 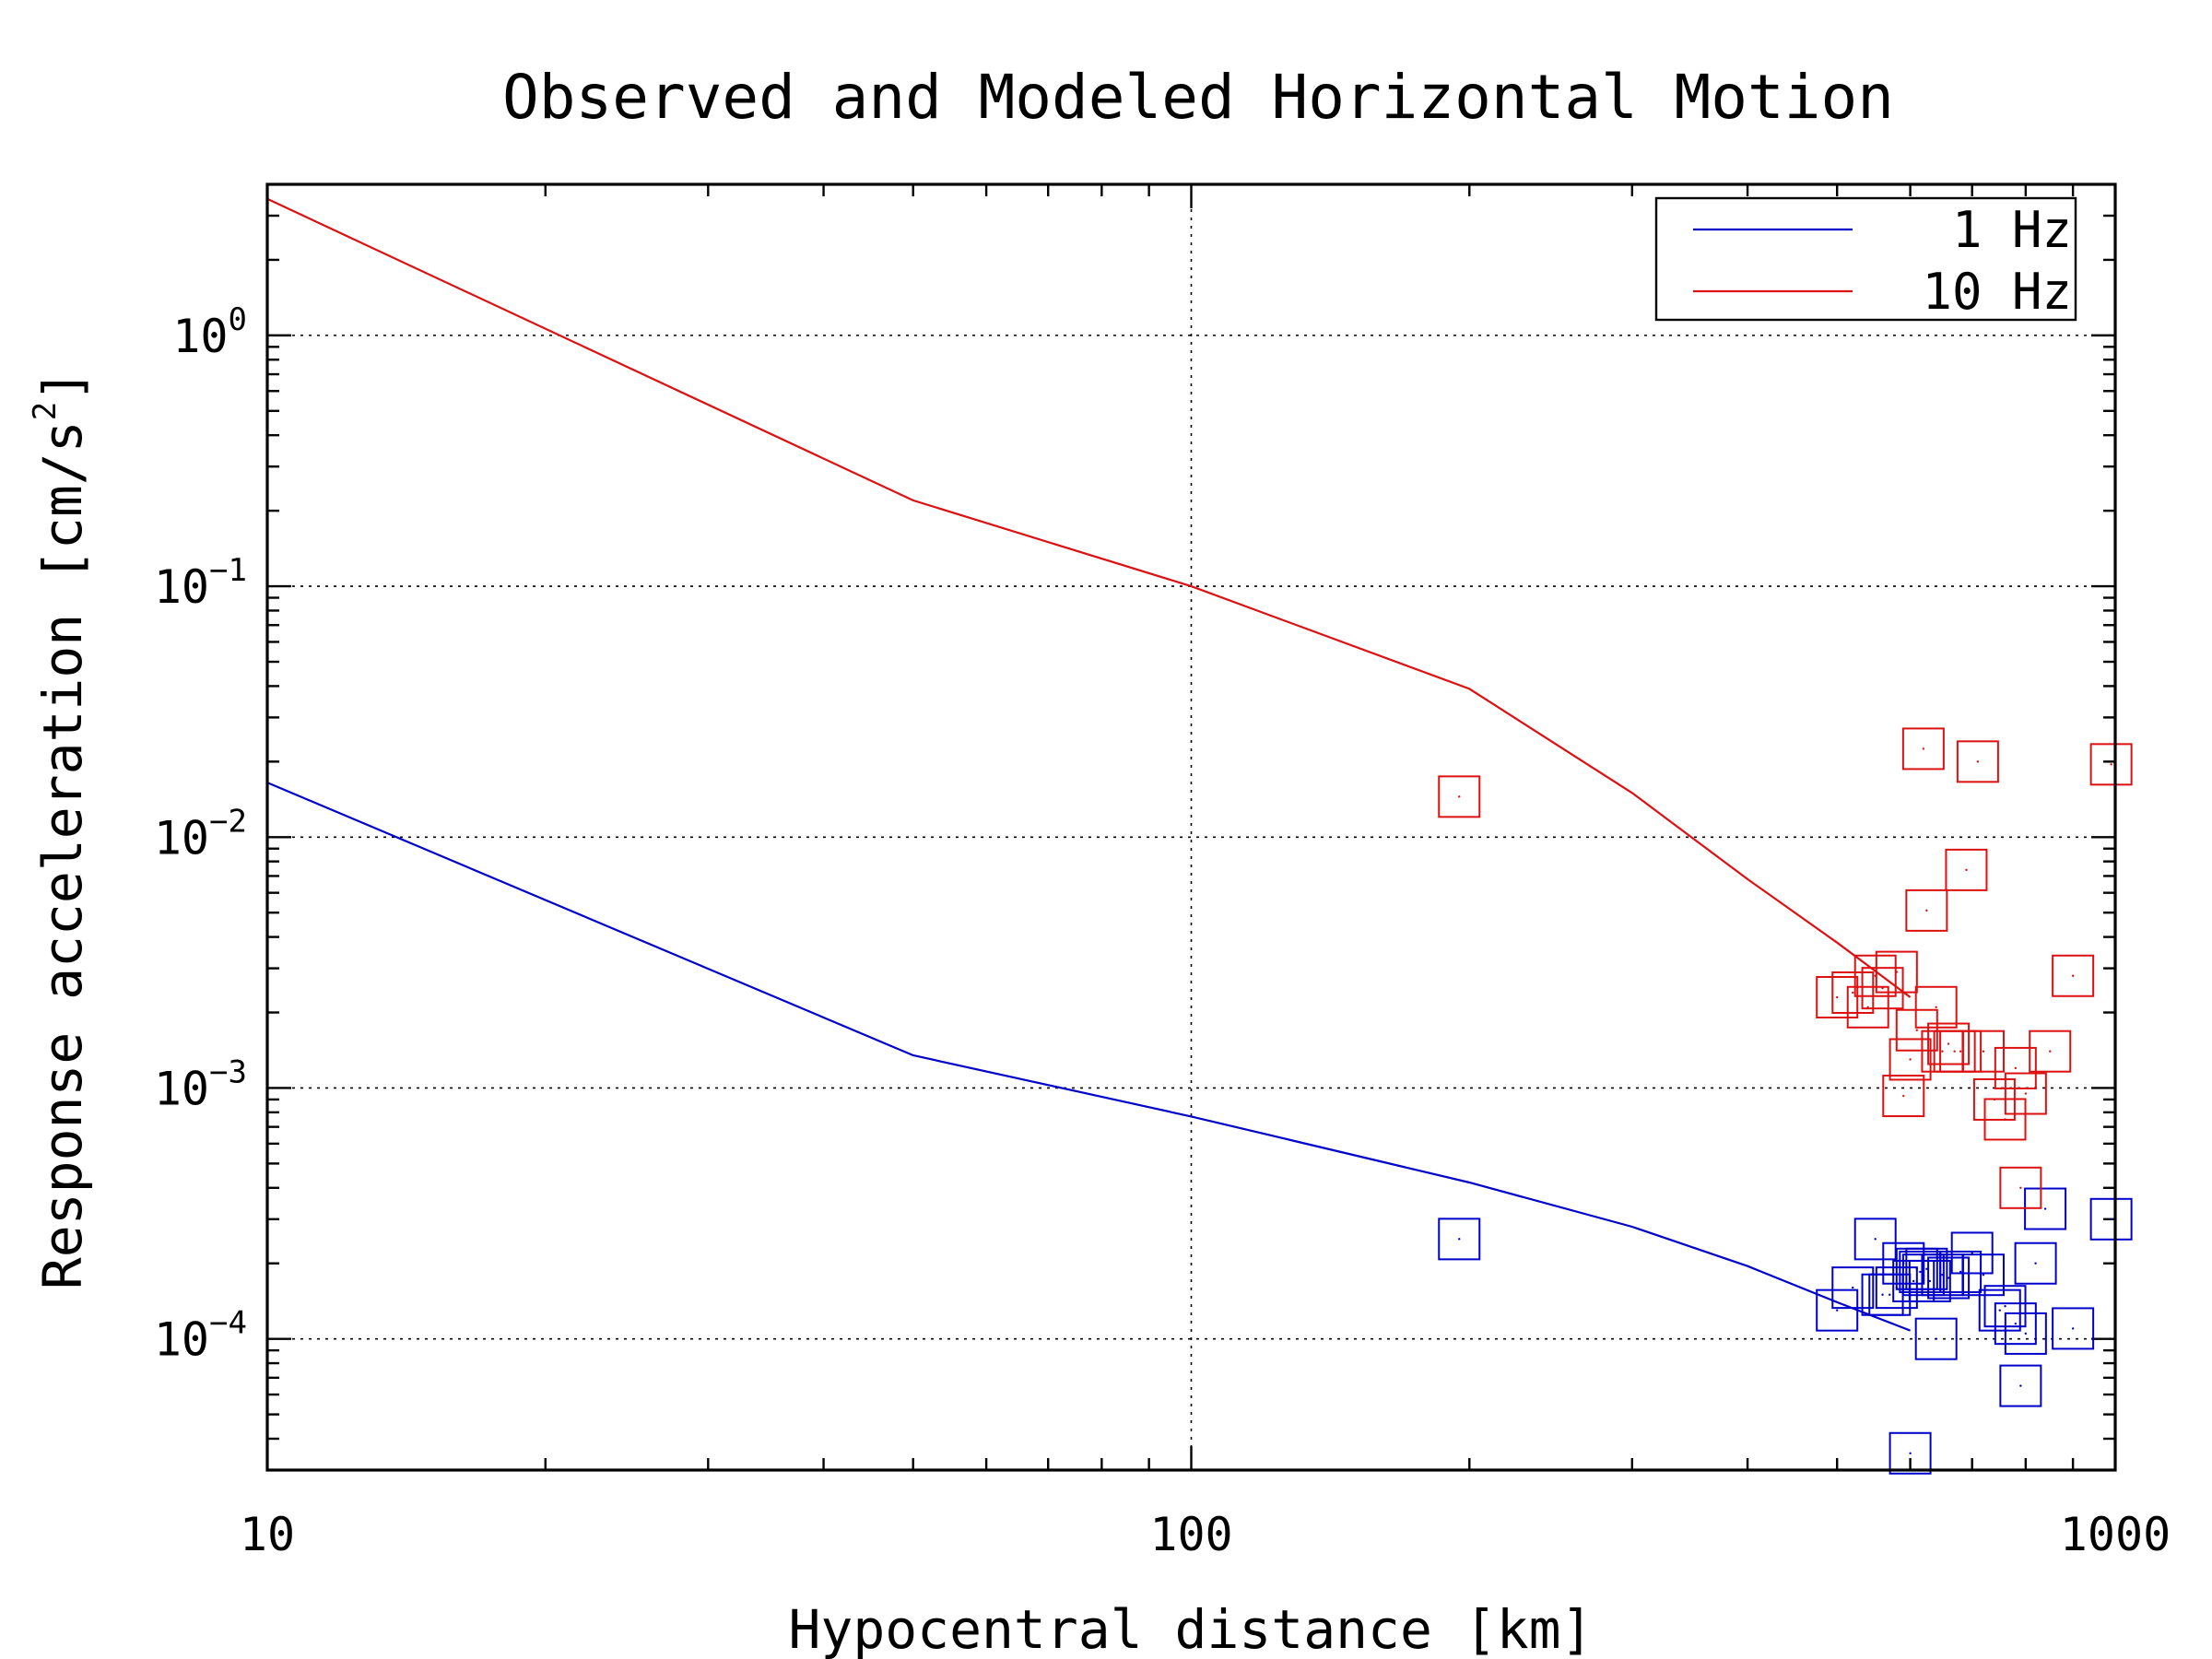 I want to click on y-axis-label-main: Response acceleration [cm/s, so click(x=62, y=854).